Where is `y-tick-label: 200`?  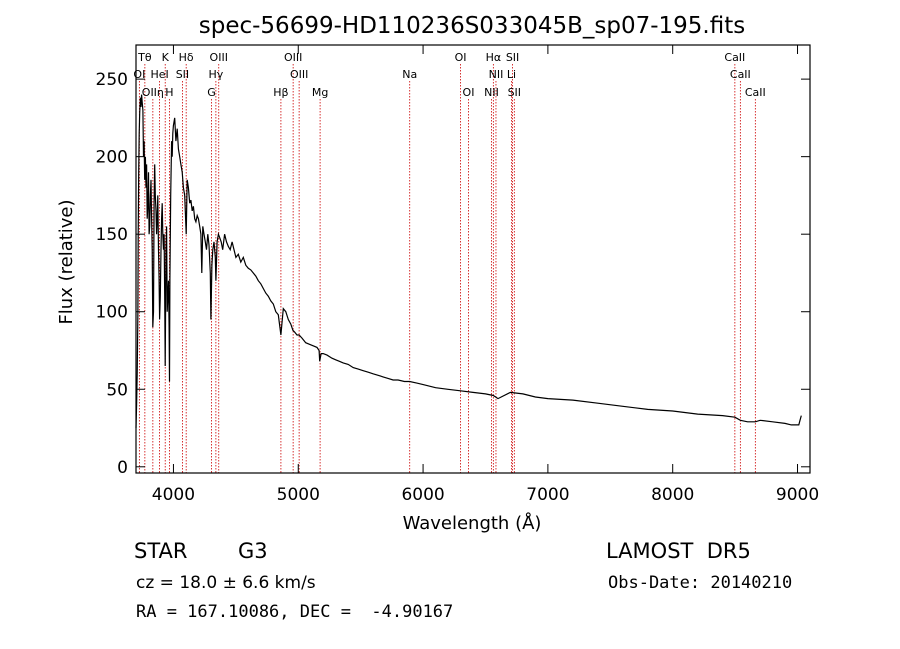
y-tick-label: 200 is located at coordinates (112, 158).